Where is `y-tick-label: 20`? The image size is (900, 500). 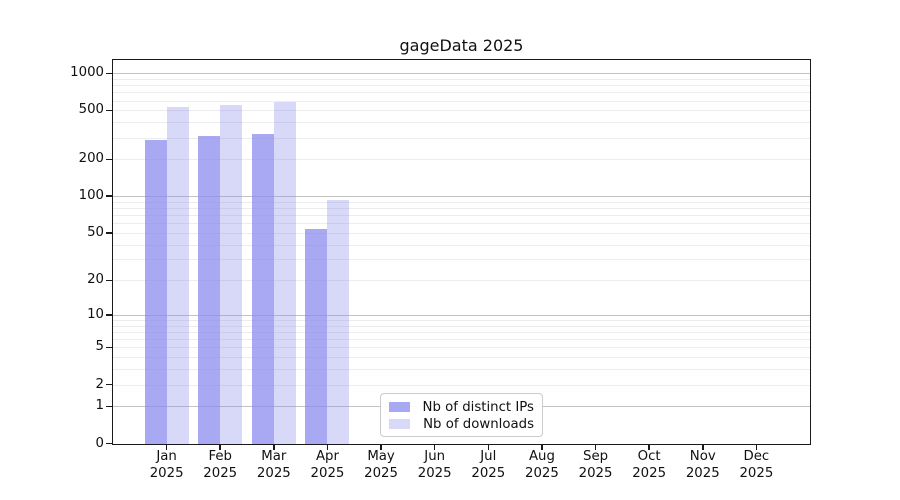
y-tick-label: 20 is located at coordinates (95, 280).